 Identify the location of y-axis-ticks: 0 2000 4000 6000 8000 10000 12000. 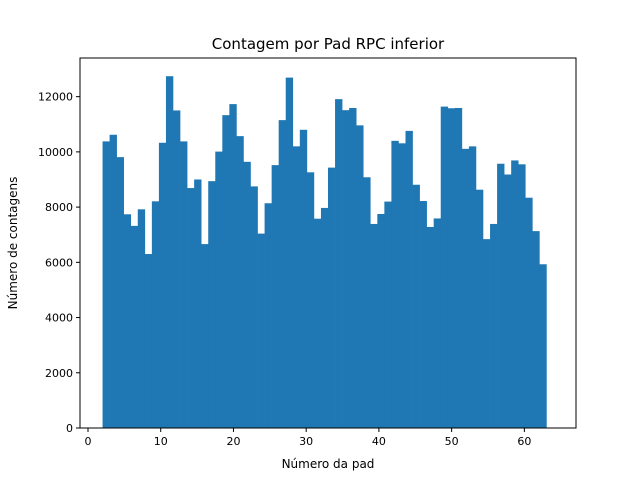
(59, 263).